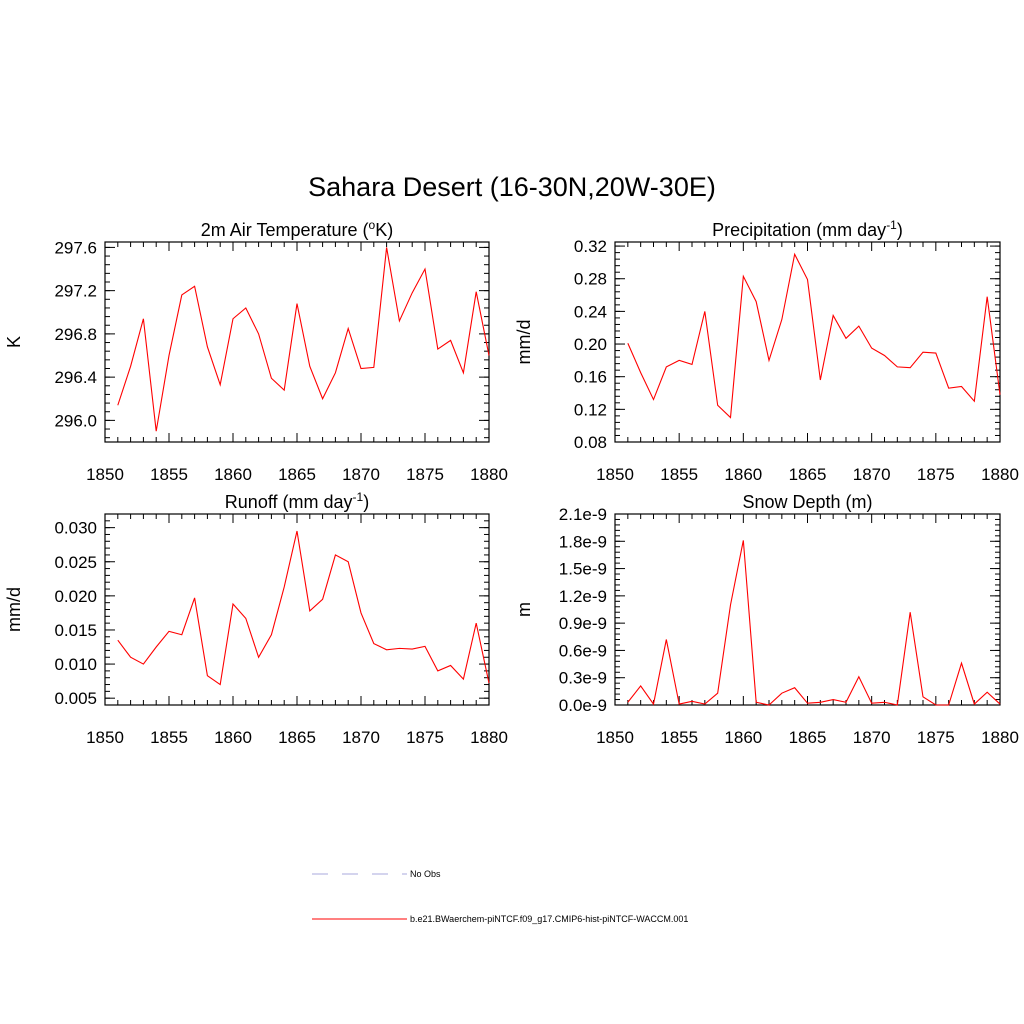 The height and width of the screenshot is (1024, 1024). What do you see at coordinates (583, 623) in the screenshot?
I see `y-tick-label: 0.9e-9` at bounding box center [583, 623].